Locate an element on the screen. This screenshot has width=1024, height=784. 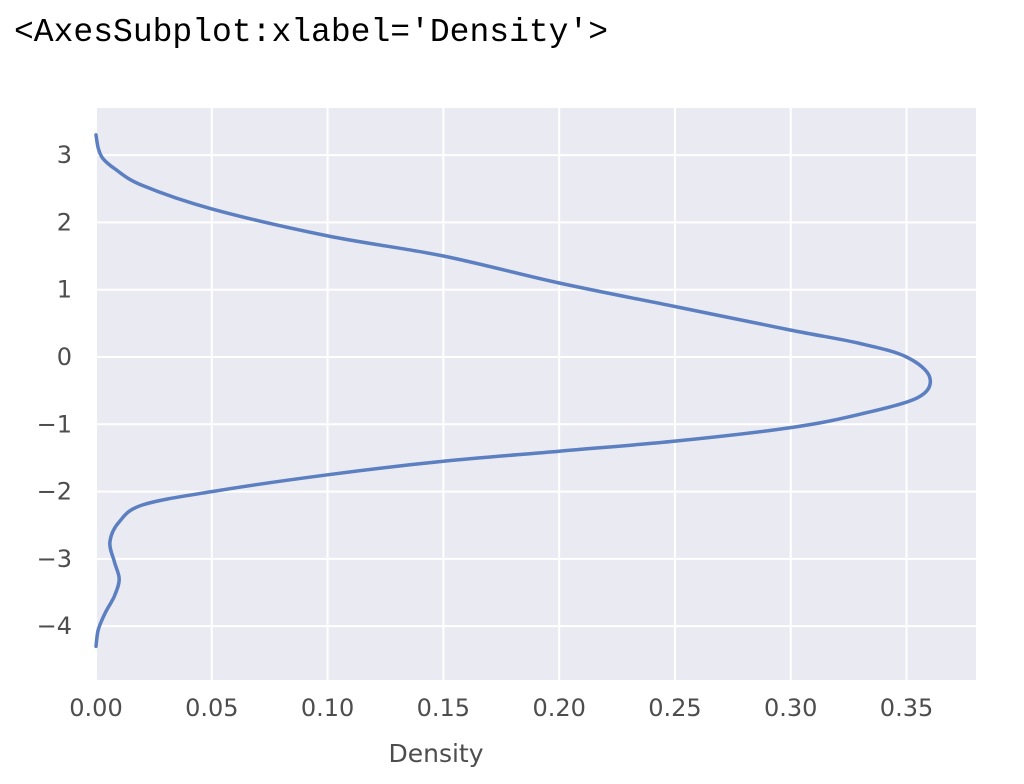
x-tick-label: 0.30 is located at coordinates (790, 708).